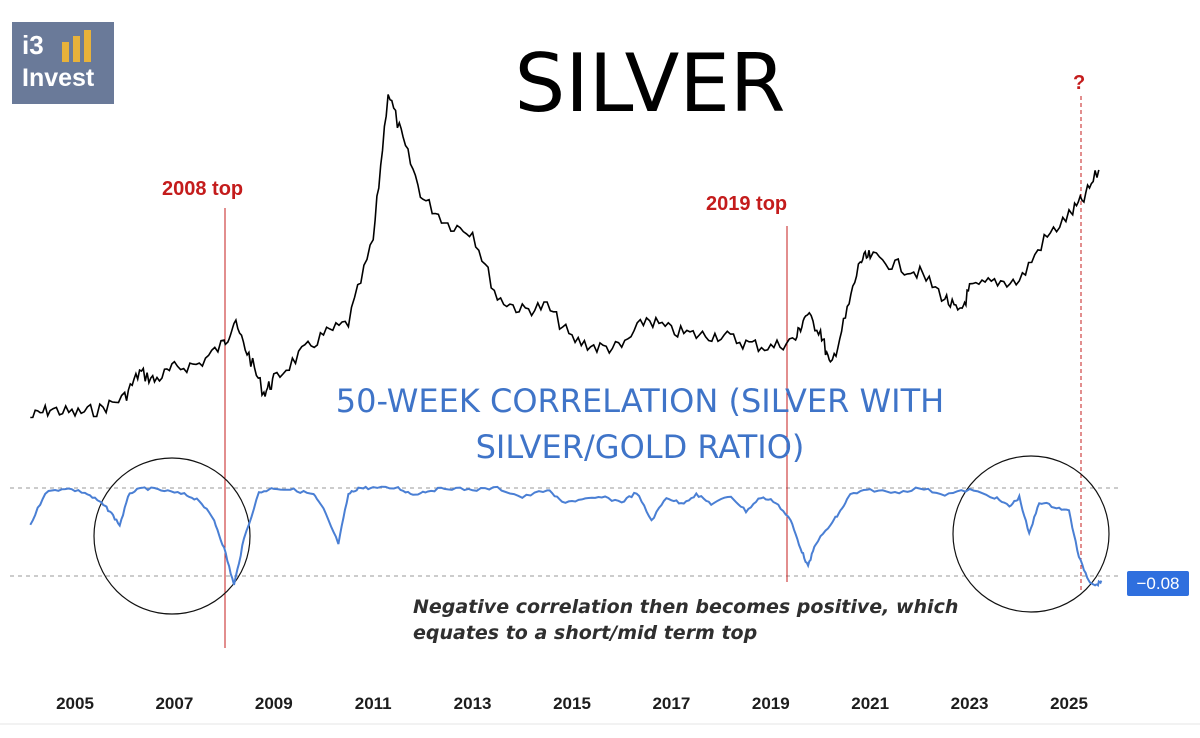 The image size is (1200, 738). What do you see at coordinates (76, 46) in the screenshot?
I see `logo-bars-icon` at bounding box center [76, 46].